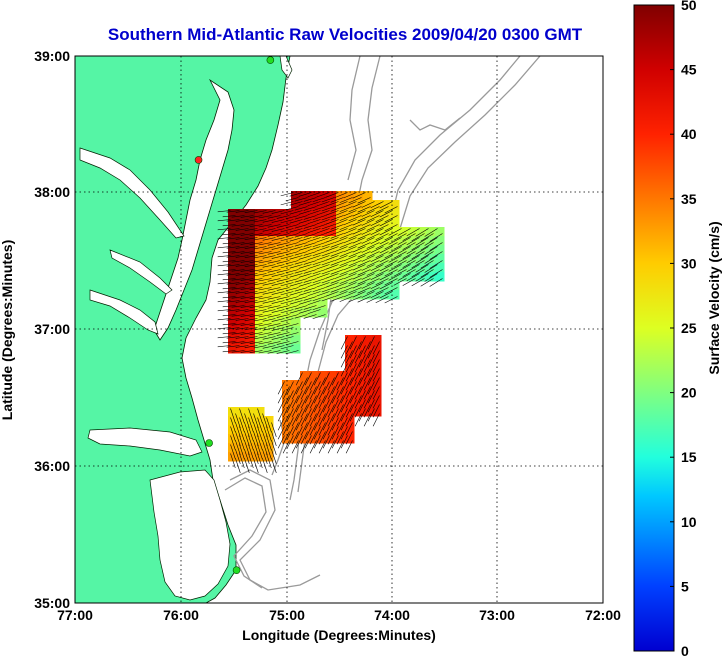  I want to click on x-axis-label: Longitude (Degrees:Minutes), so click(339, 635).